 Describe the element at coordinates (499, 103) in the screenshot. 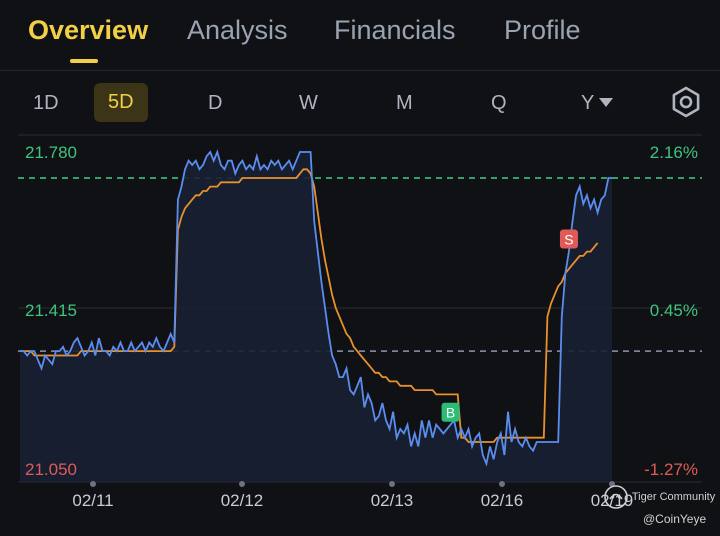

I see `period-q: Q` at that location.